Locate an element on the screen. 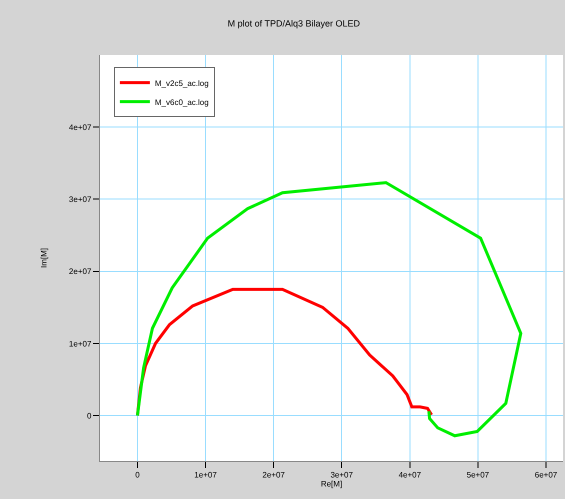  y-tick-label: 4e+07 is located at coordinates (80, 127).